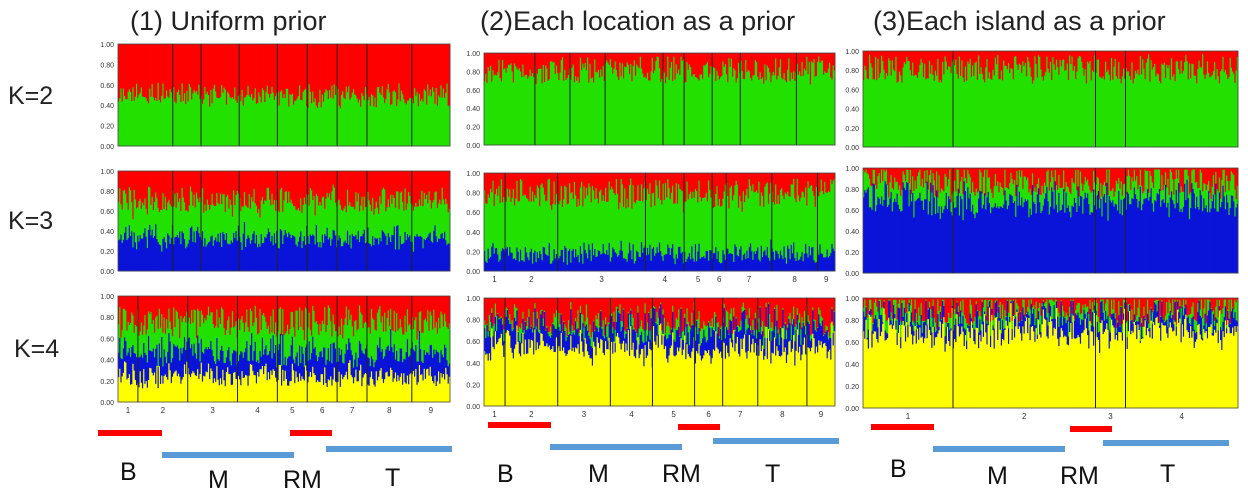 Image resolution: width=1248 pixels, height=495 pixels. What do you see at coordinates (1040, 99) in the screenshot?
I see `structure-plot-island-k2: 0.00 0.20 0.40 0.60 0.80 1.00` at bounding box center [1040, 99].